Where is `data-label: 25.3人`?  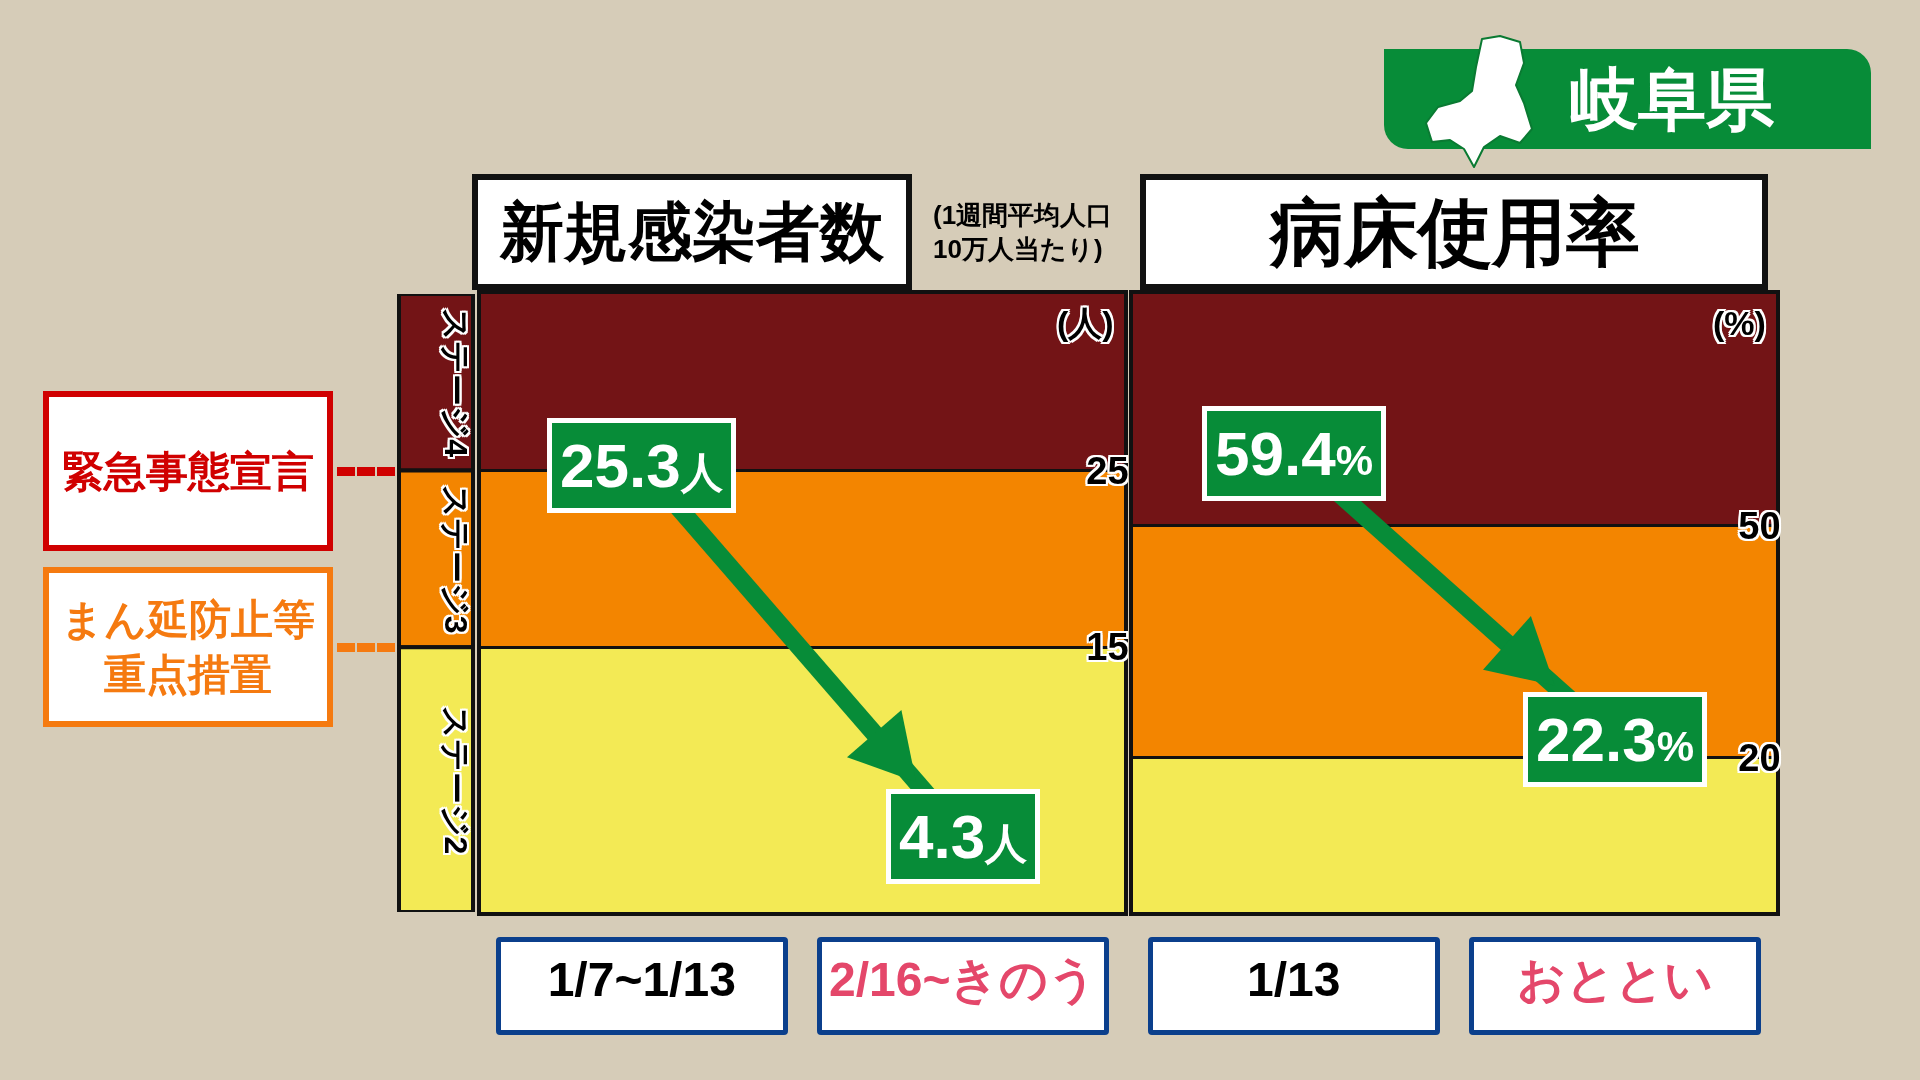
data-label: 25.3人 is located at coordinates (641, 465).